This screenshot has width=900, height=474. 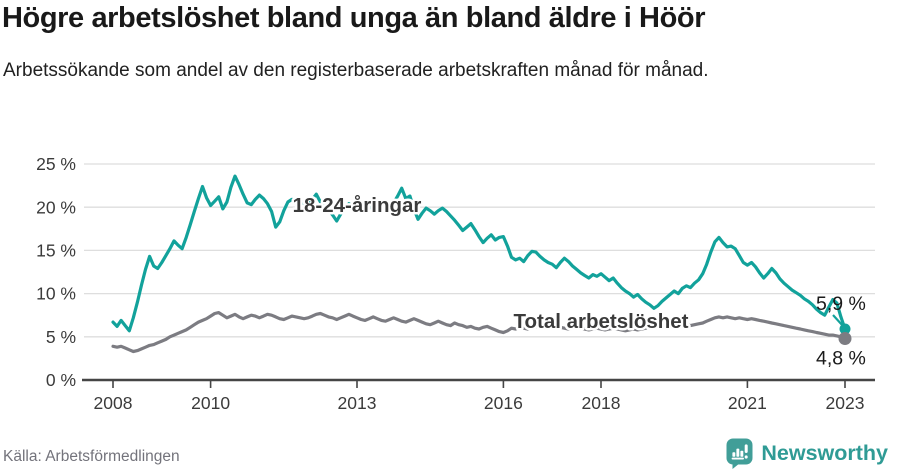 What do you see at coordinates (600, 321) in the screenshot?
I see `series-label-total-arbetsl-shet: Total arbetslöshet` at bounding box center [600, 321].